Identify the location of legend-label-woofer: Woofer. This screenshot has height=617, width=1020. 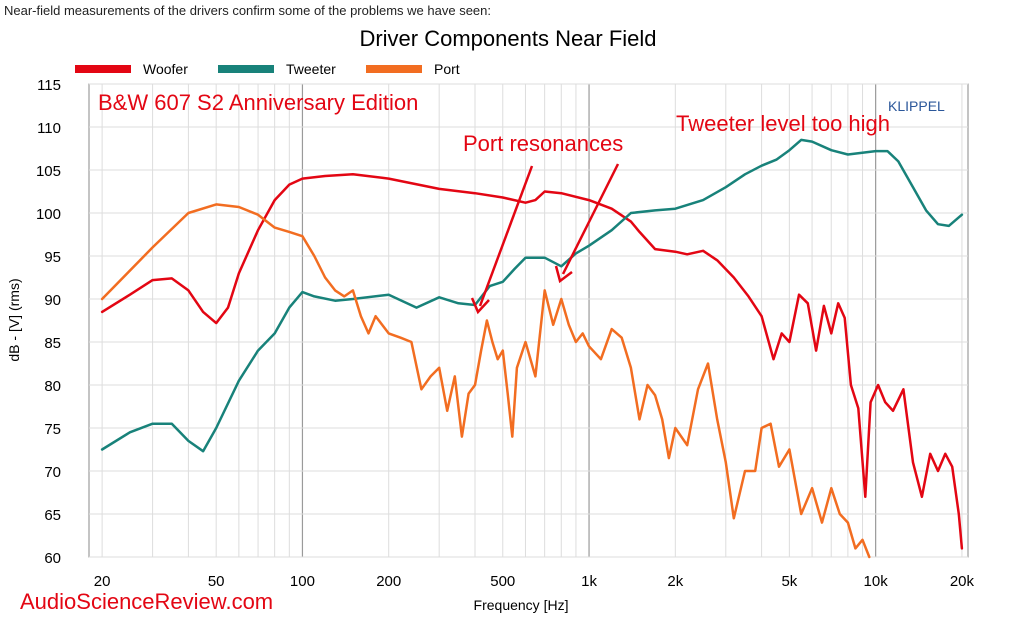
(165, 69).